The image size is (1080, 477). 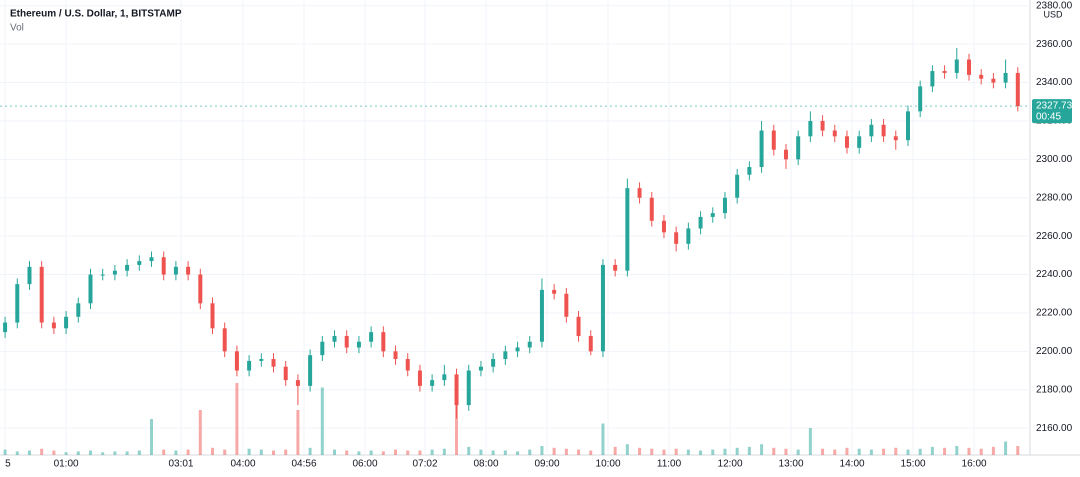 What do you see at coordinates (913, 464) in the screenshot?
I see `x-tick-label: 15:00` at bounding box center [913, 464].